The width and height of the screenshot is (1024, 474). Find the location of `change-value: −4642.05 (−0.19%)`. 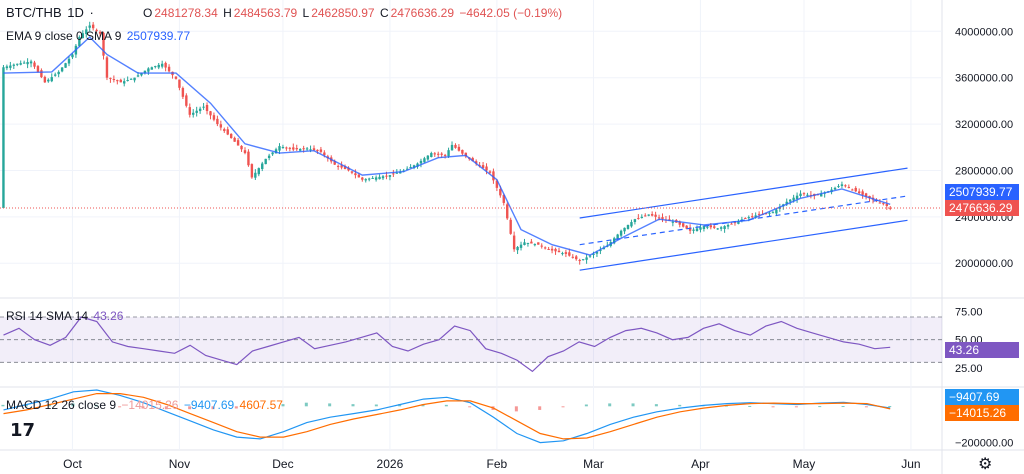

change-value: −4642.05 (−0.19%) is located at coordinates (511, 13).